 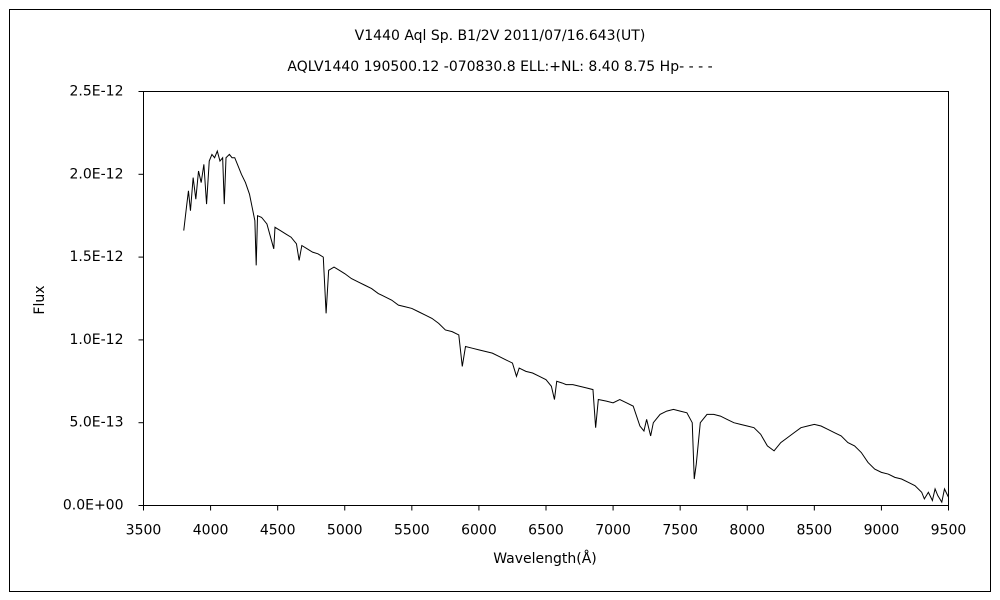 I want to click on x-tick-label: 7000, so click(x=613, y=531).